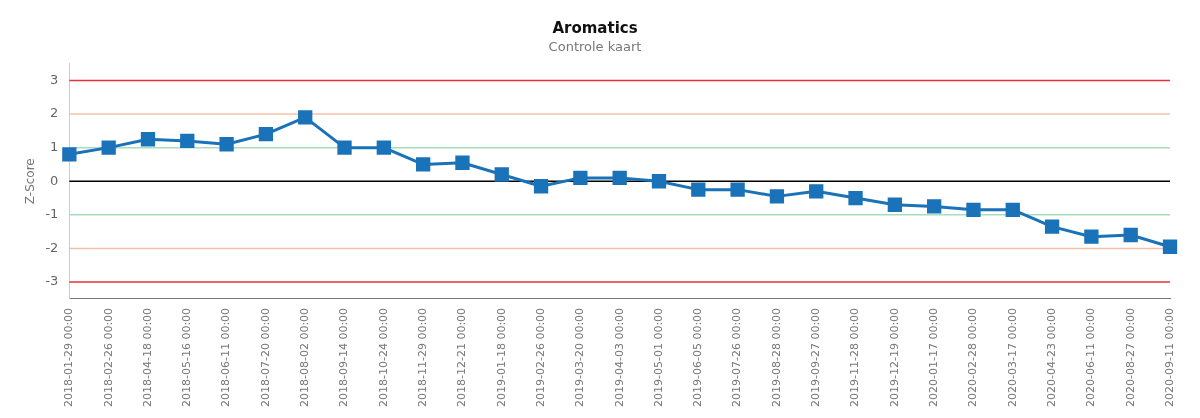 This screenshot has width=1200, height=418. What do you see at coordinates (52, 247) in the screenshot?
I see `y-tick-label: -2` at bounding box center [52, 247].